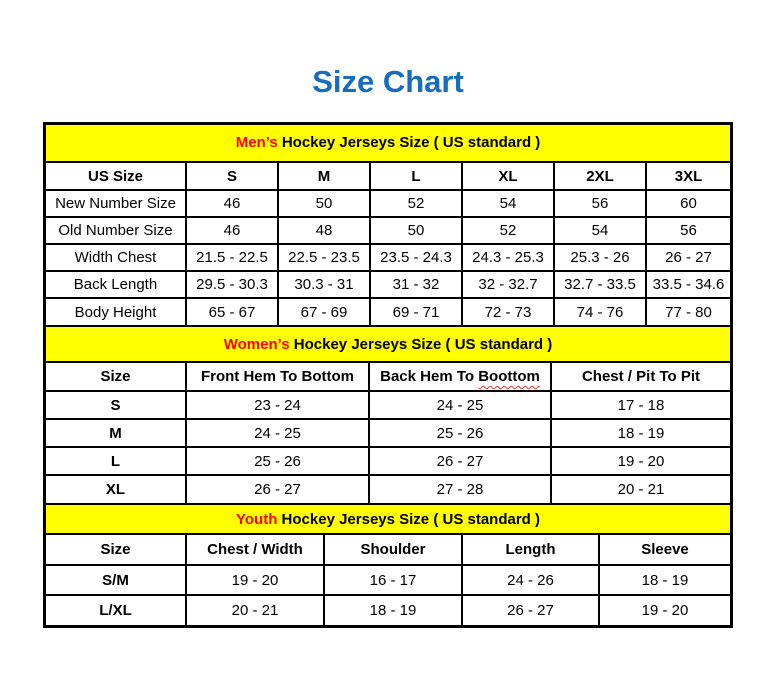 The height and width of the screenshot is (692, 776). I want to click on size-value-cell: 67 - 69, so click(324, 311).